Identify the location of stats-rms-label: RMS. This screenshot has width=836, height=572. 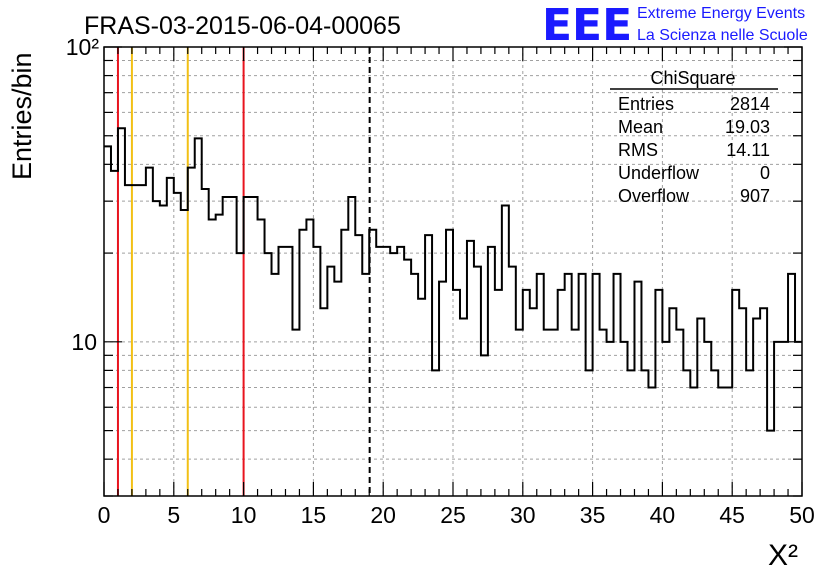
(638, 150).